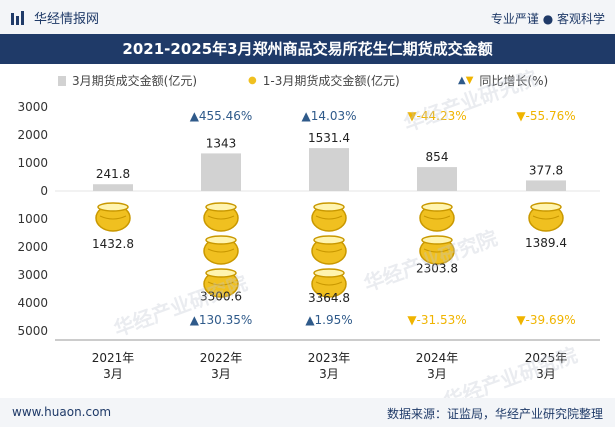  What do you see at coordinates (437, 269) in the screenshot?
I see `cumulative-value-label: 2303.8` at bounding box center [437, 269].